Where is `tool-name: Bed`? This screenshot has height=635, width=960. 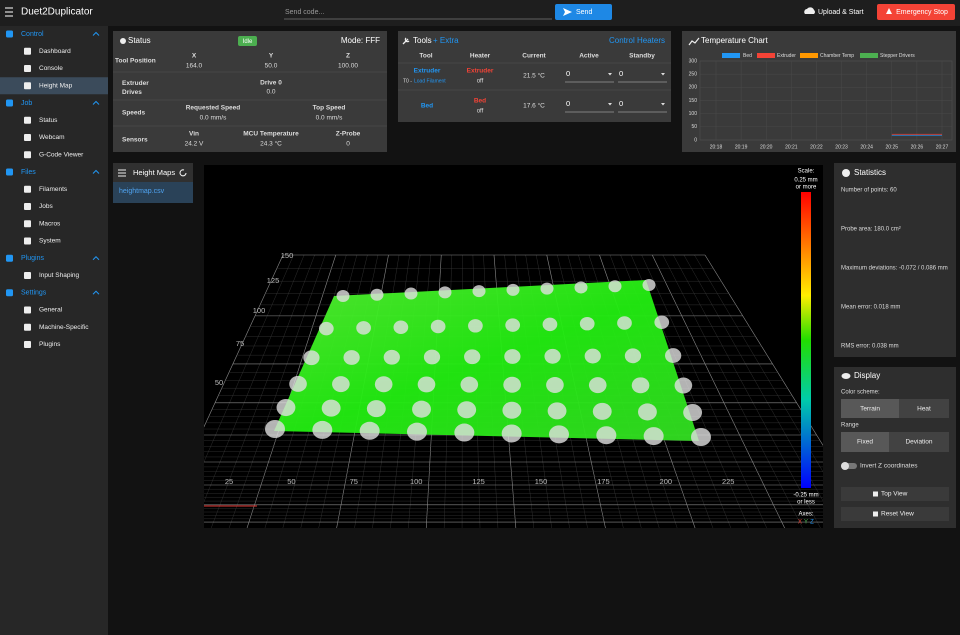 tool-name: Bed is located at coordinates (427, 106).